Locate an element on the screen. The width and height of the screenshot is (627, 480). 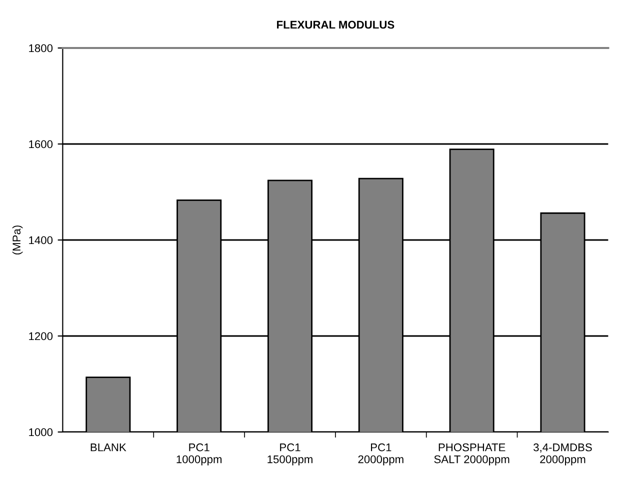
x-tick-label: PC1 1000ppm is located at coordinates (199, 454).